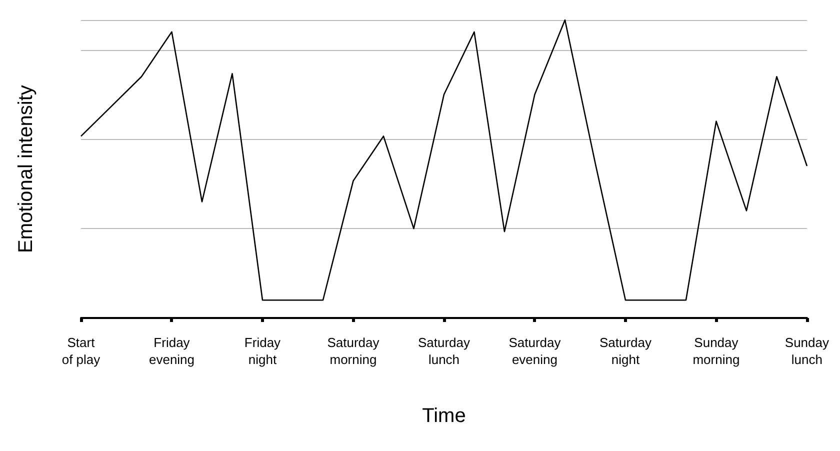 This screenshot has height=451, width=840. I want to click on x-axis-title: Time, so click(444, 416).